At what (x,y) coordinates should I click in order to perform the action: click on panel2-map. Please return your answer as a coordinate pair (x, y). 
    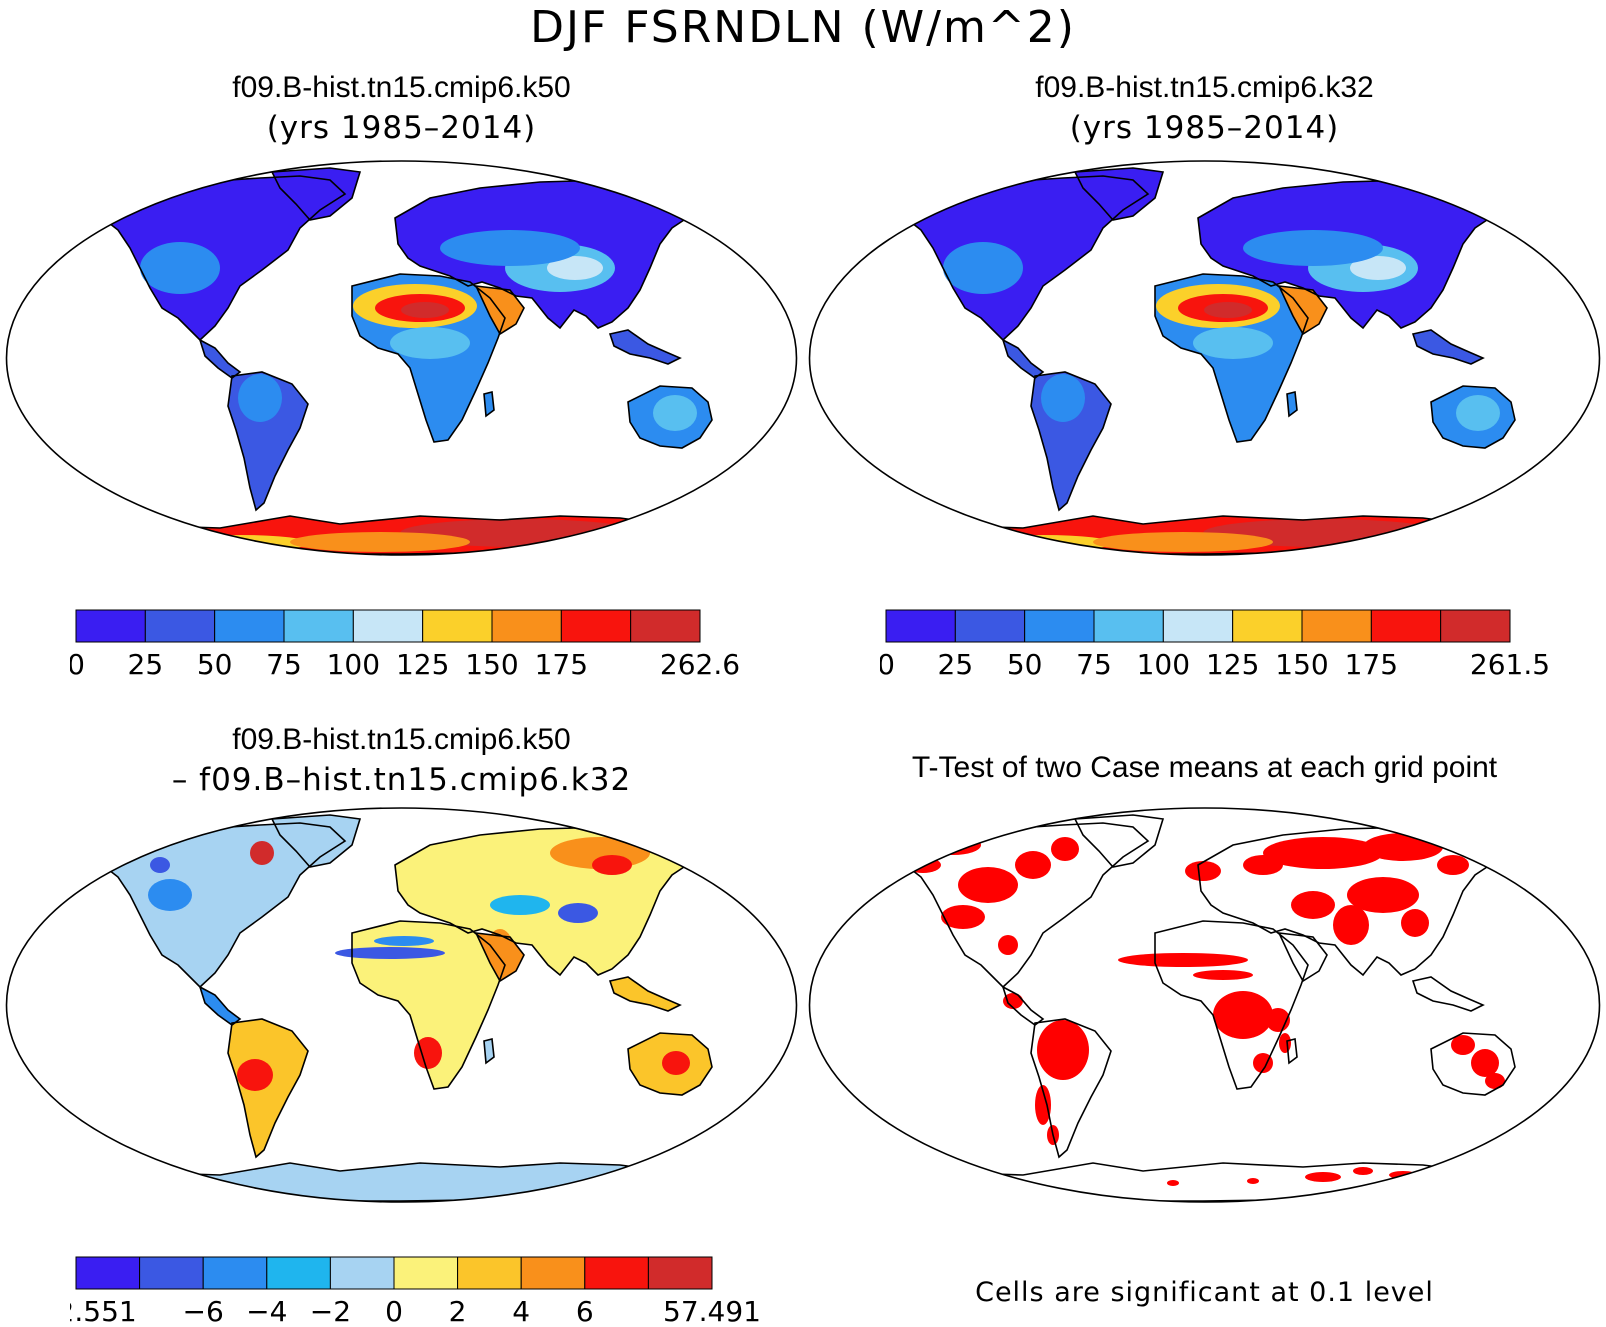
    Looking at the image, I should click on (1204, 358).